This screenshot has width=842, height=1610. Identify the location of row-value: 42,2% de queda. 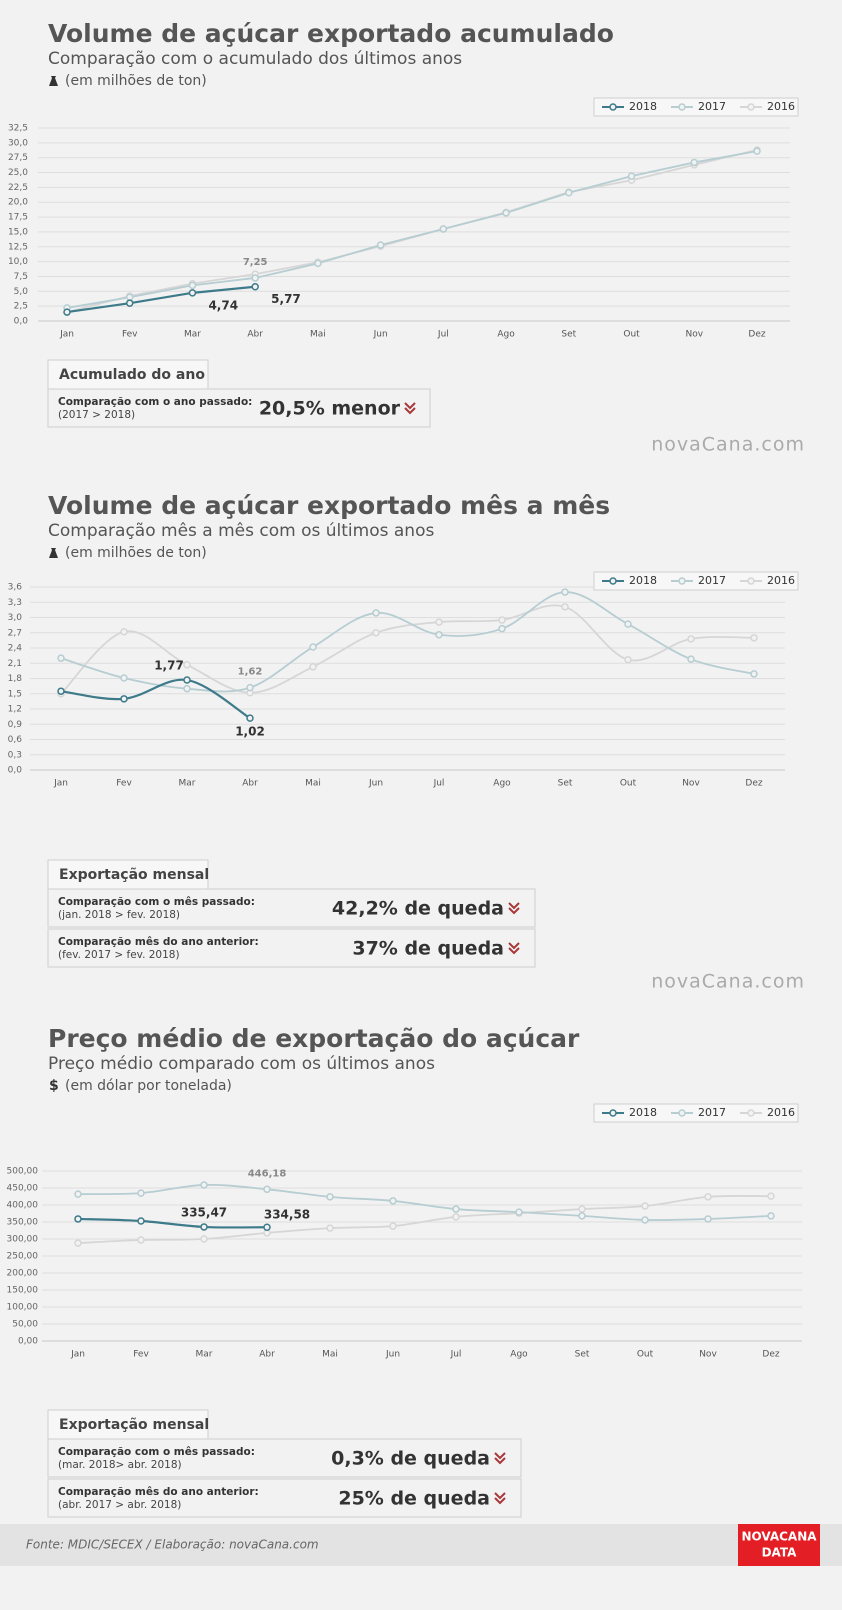
(418, 909).